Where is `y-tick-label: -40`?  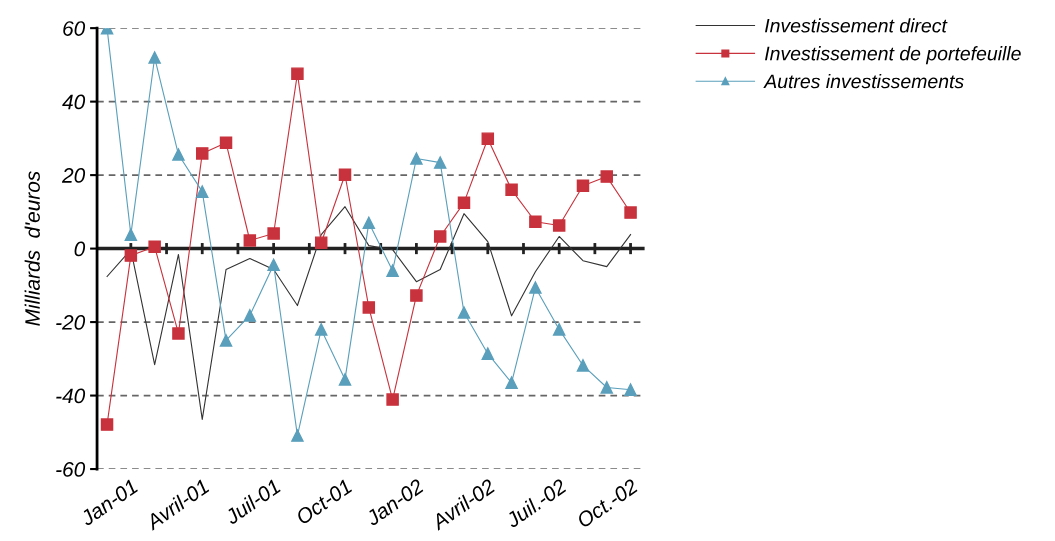 y-tick-label: -40 is located at coordinates (71, 396).